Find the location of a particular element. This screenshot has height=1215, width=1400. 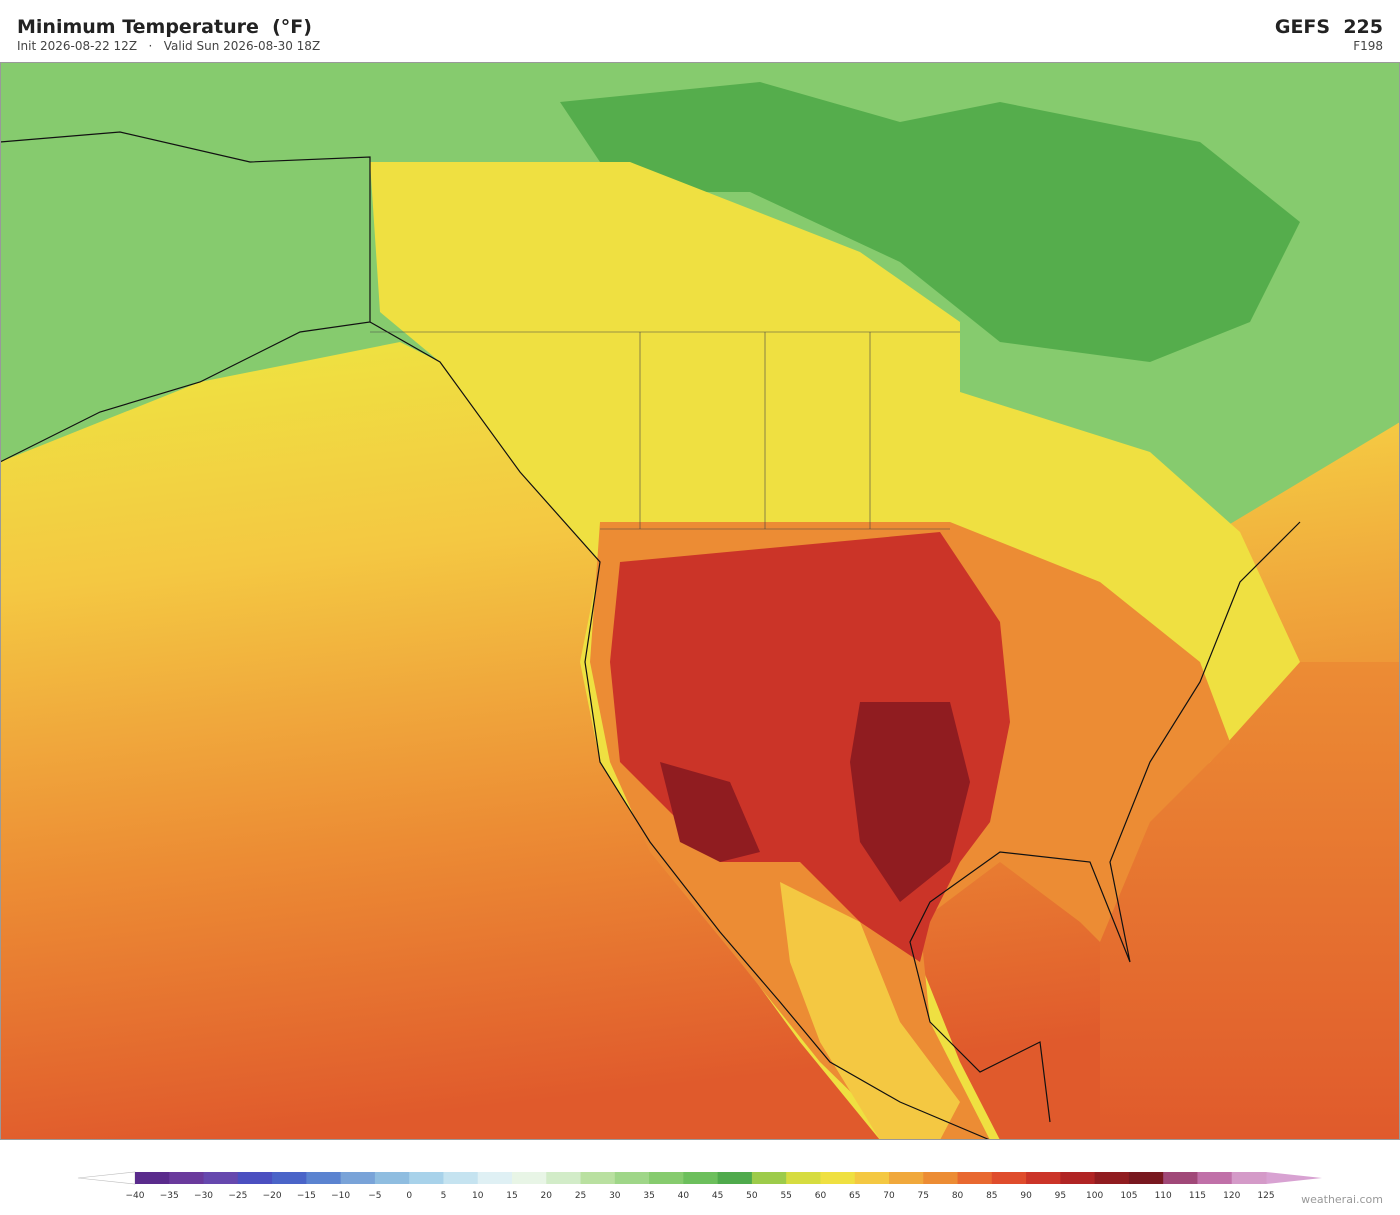

colorbar-tick-label: 25 is located at coordinates (580, 1196).